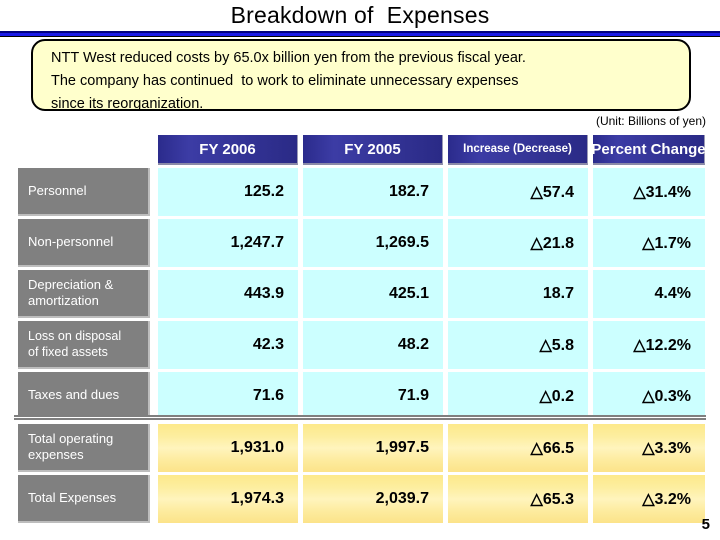 Image resolution: width=720 pixels, height=540 pixels. Describe the element at coordinates (84, 499) in the screenshot. I see `row-label-total-expenses: Total Expenses` at that location.